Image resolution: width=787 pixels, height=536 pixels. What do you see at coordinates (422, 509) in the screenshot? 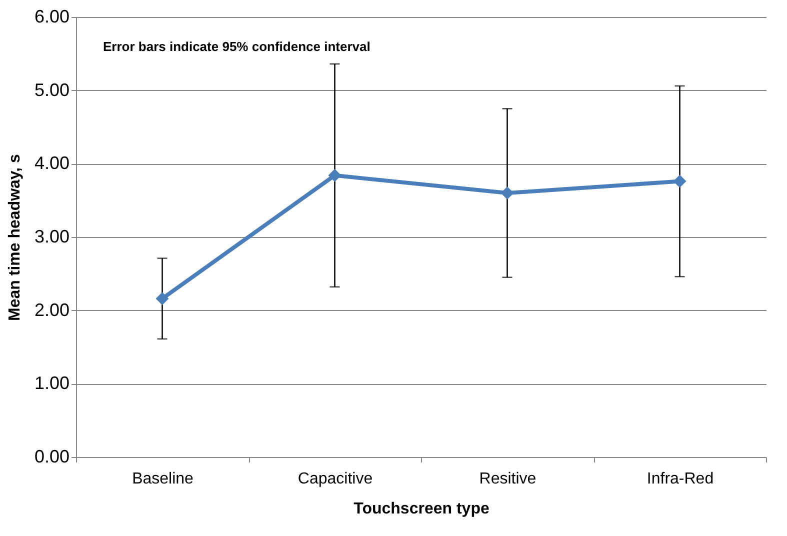
I see `x-axis-title: Touchscreen type` at bounding box center [422, 509].